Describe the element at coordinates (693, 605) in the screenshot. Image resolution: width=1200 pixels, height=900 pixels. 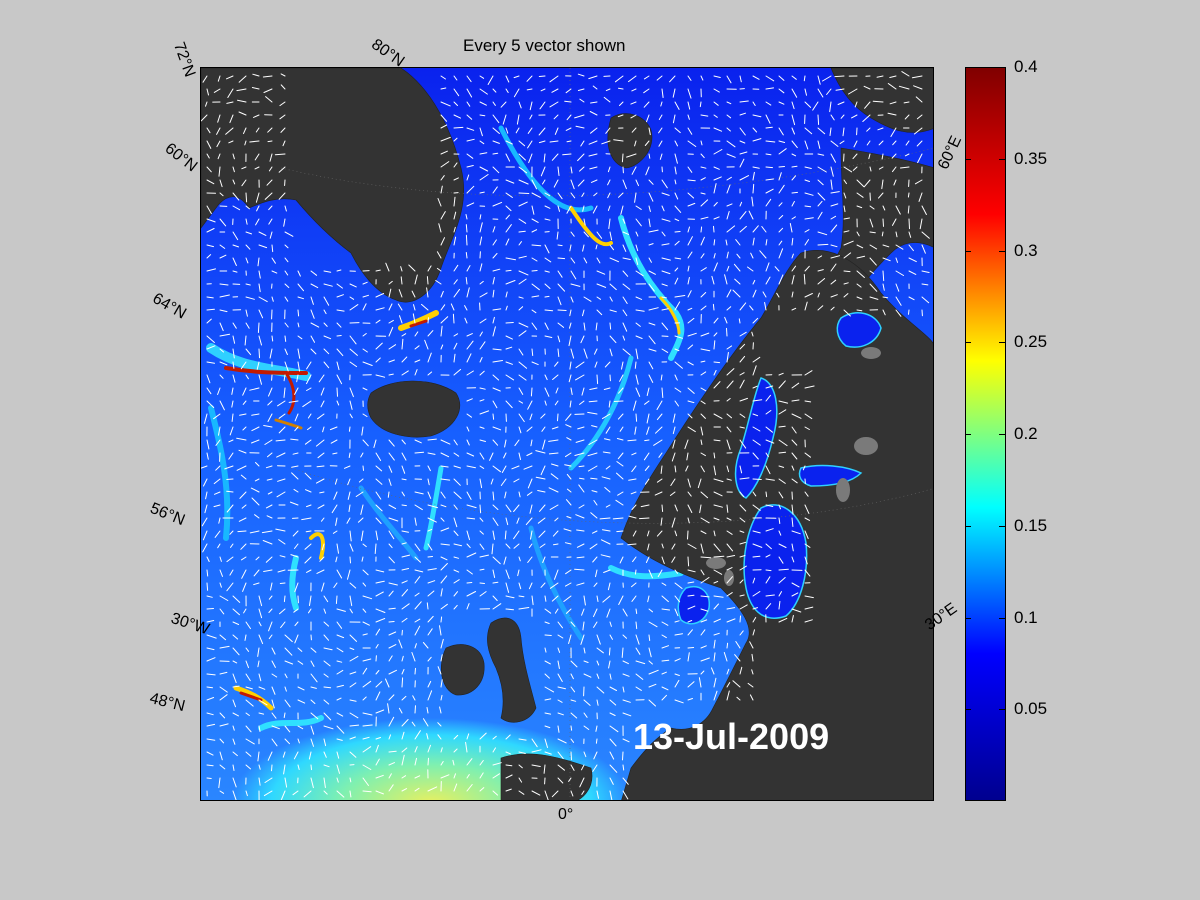
I see `kattegat` at that location.